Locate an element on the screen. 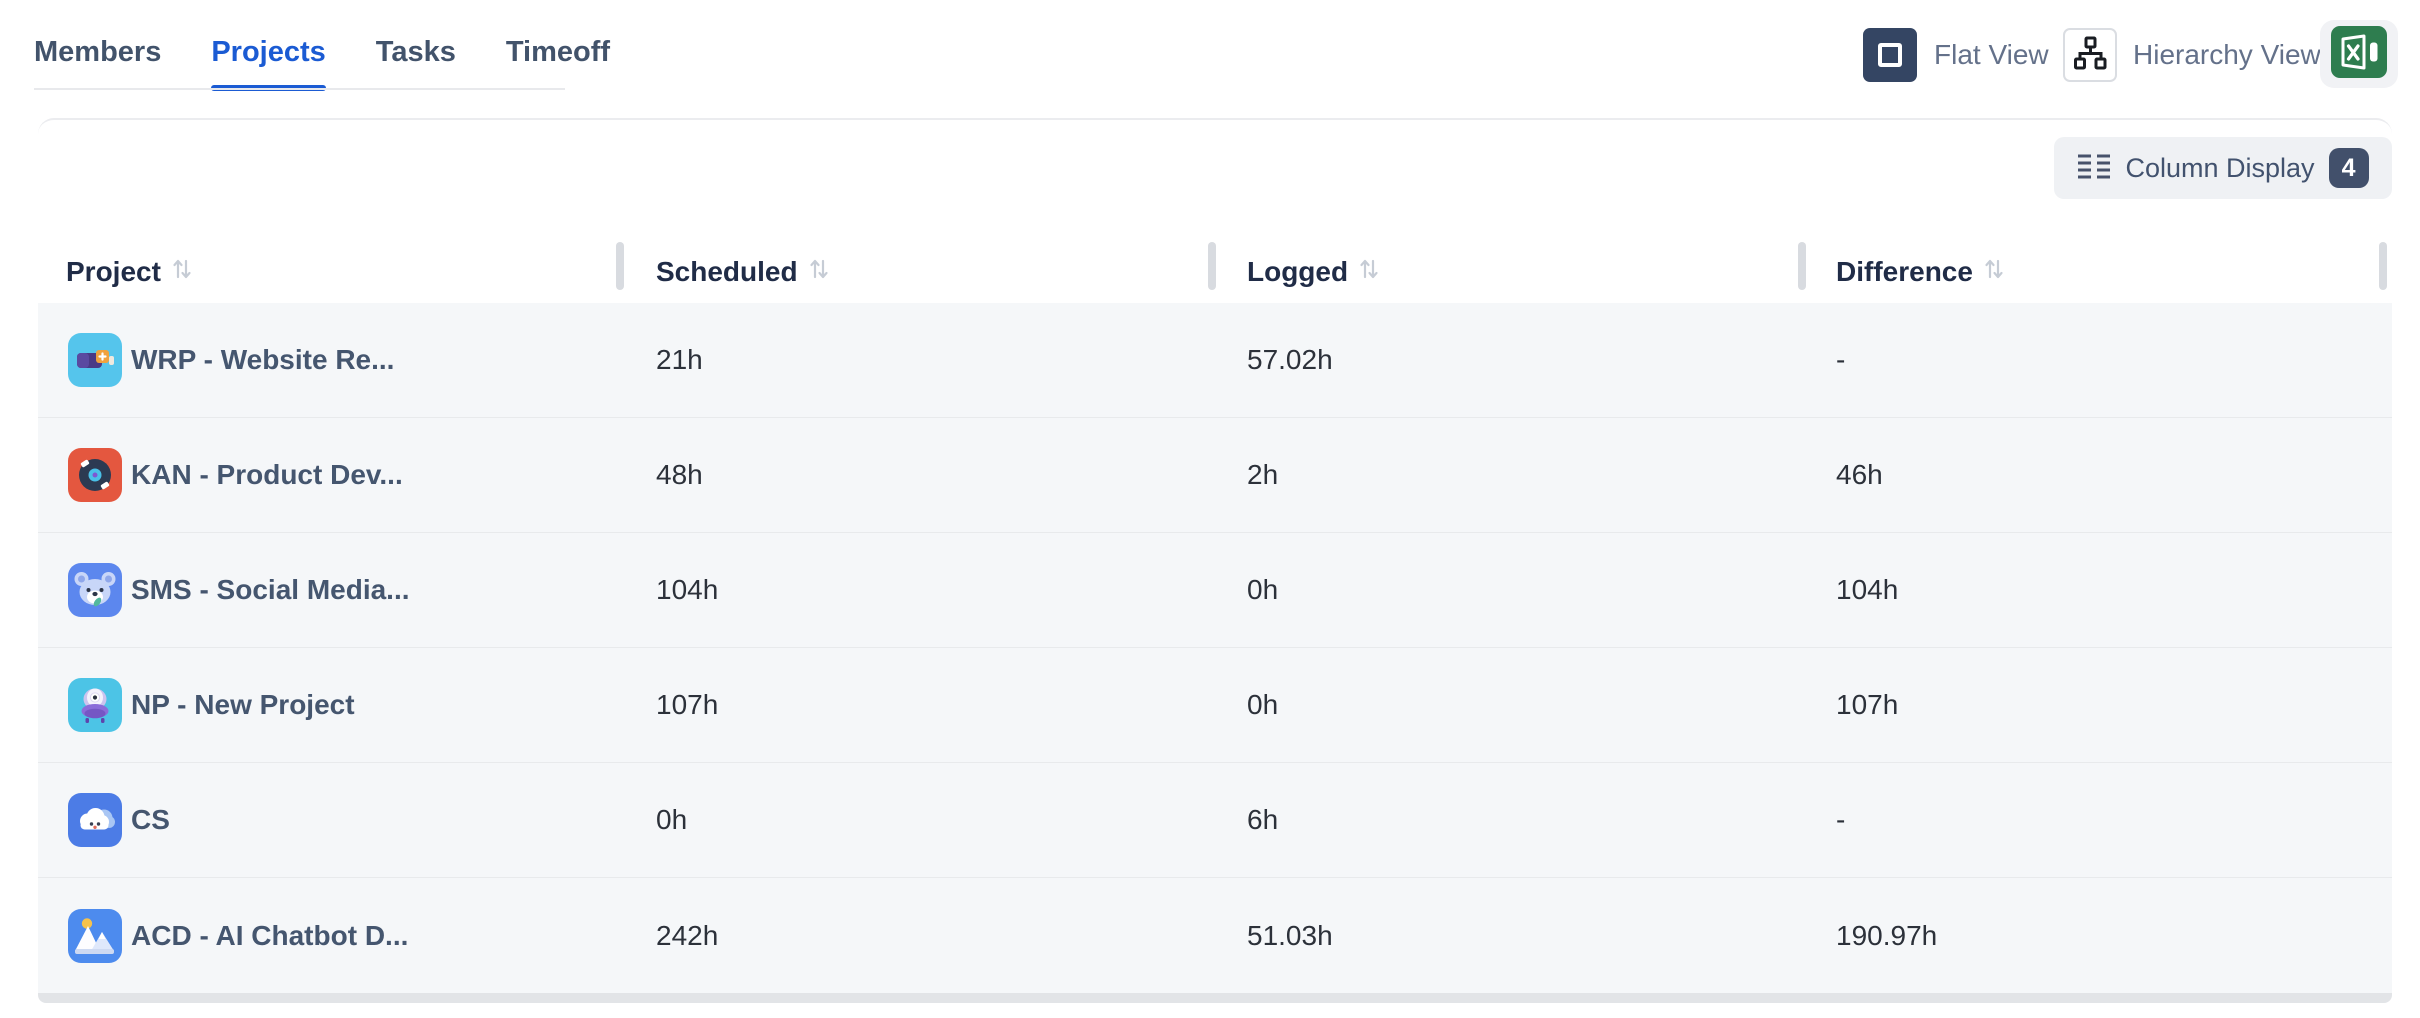  vinyl-record-project-icon is located at coordinates (95, 475).